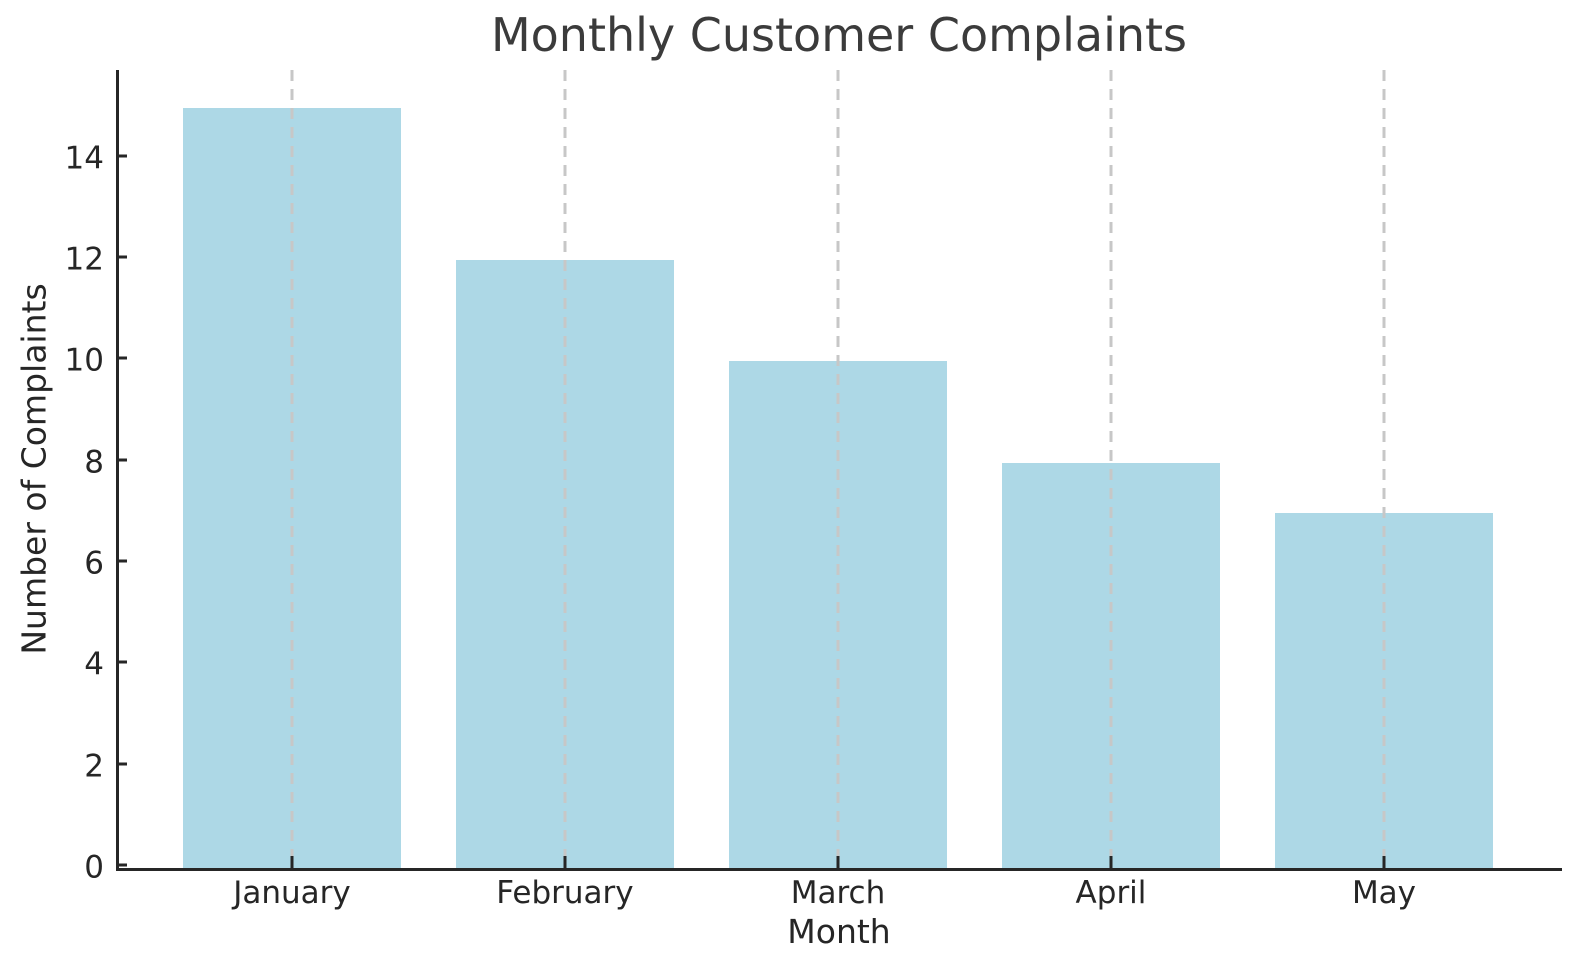 The image size is (1580, 980). What do you see at coordinates (839, 35) in the screenshot?
I see `chart-title: Monthly Customer Complaints` at bounding box center [839, 35].